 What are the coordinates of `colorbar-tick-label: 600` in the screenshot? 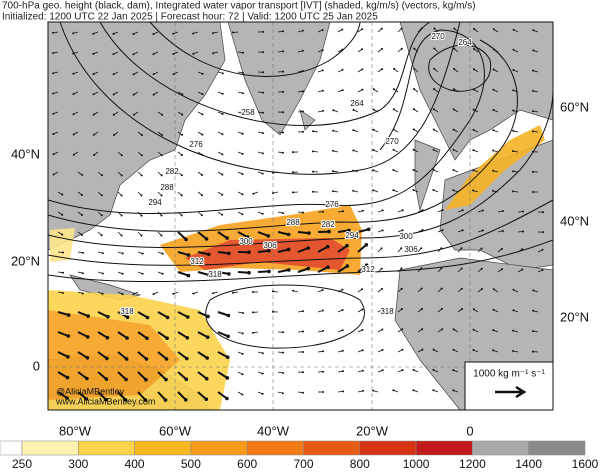 It's located at (247, 464).